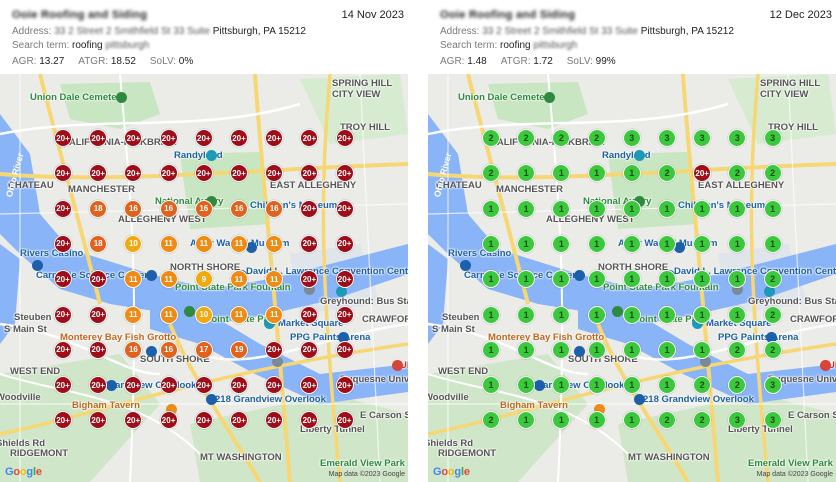 The width and height of the screenshot is (836, 482). What do you see at coordinates (239, 349) in the screenshot?
I see `rank-pin: 19` at bounding box center [239, 349].